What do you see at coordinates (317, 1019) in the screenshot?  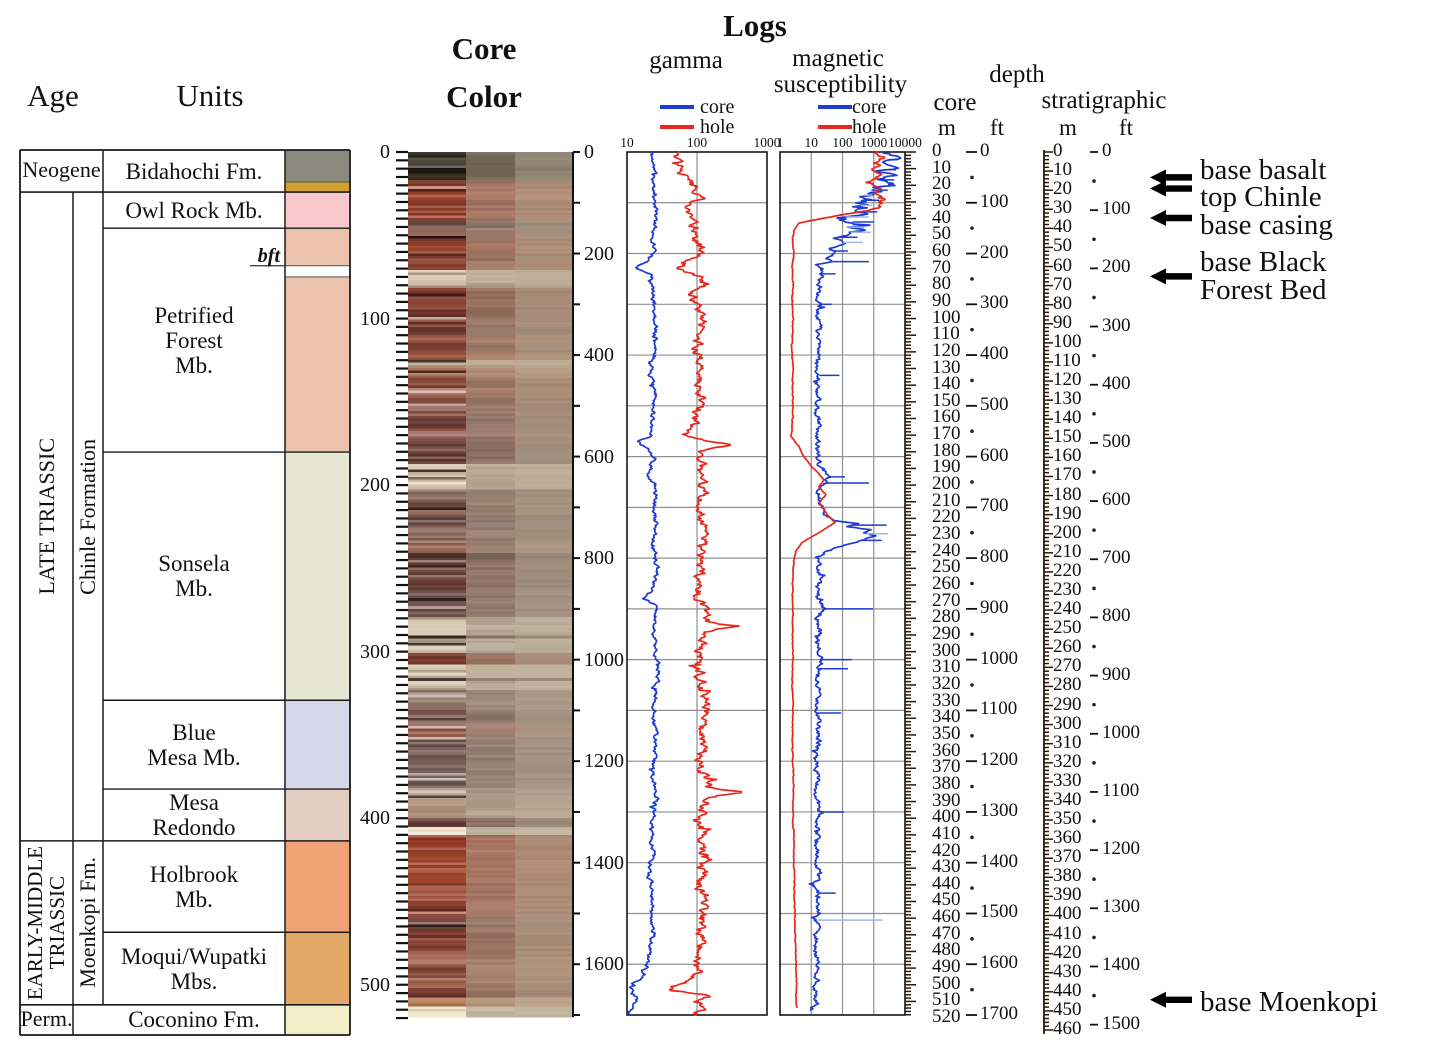 I see `unit-color-swatch` at bounding box center [317, 1019].